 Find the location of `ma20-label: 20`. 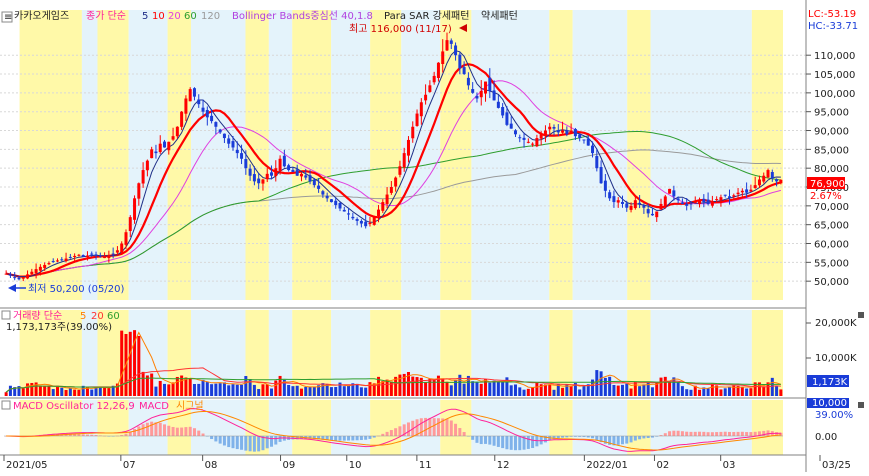

ma20-label: 20 is located at coordinates (174, 16).